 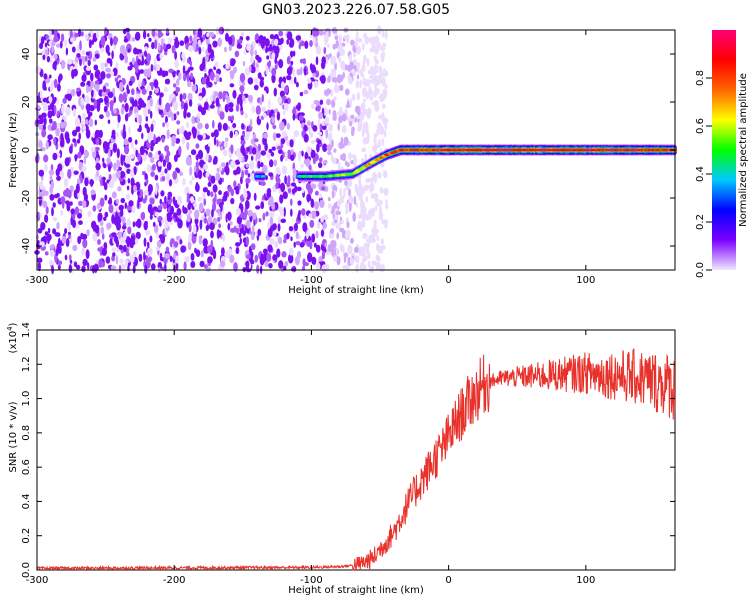 What do you see at coordinates (448, 580) in the screenshot?
I see `x-tick-label: 0` at bounding box center [448, 580].